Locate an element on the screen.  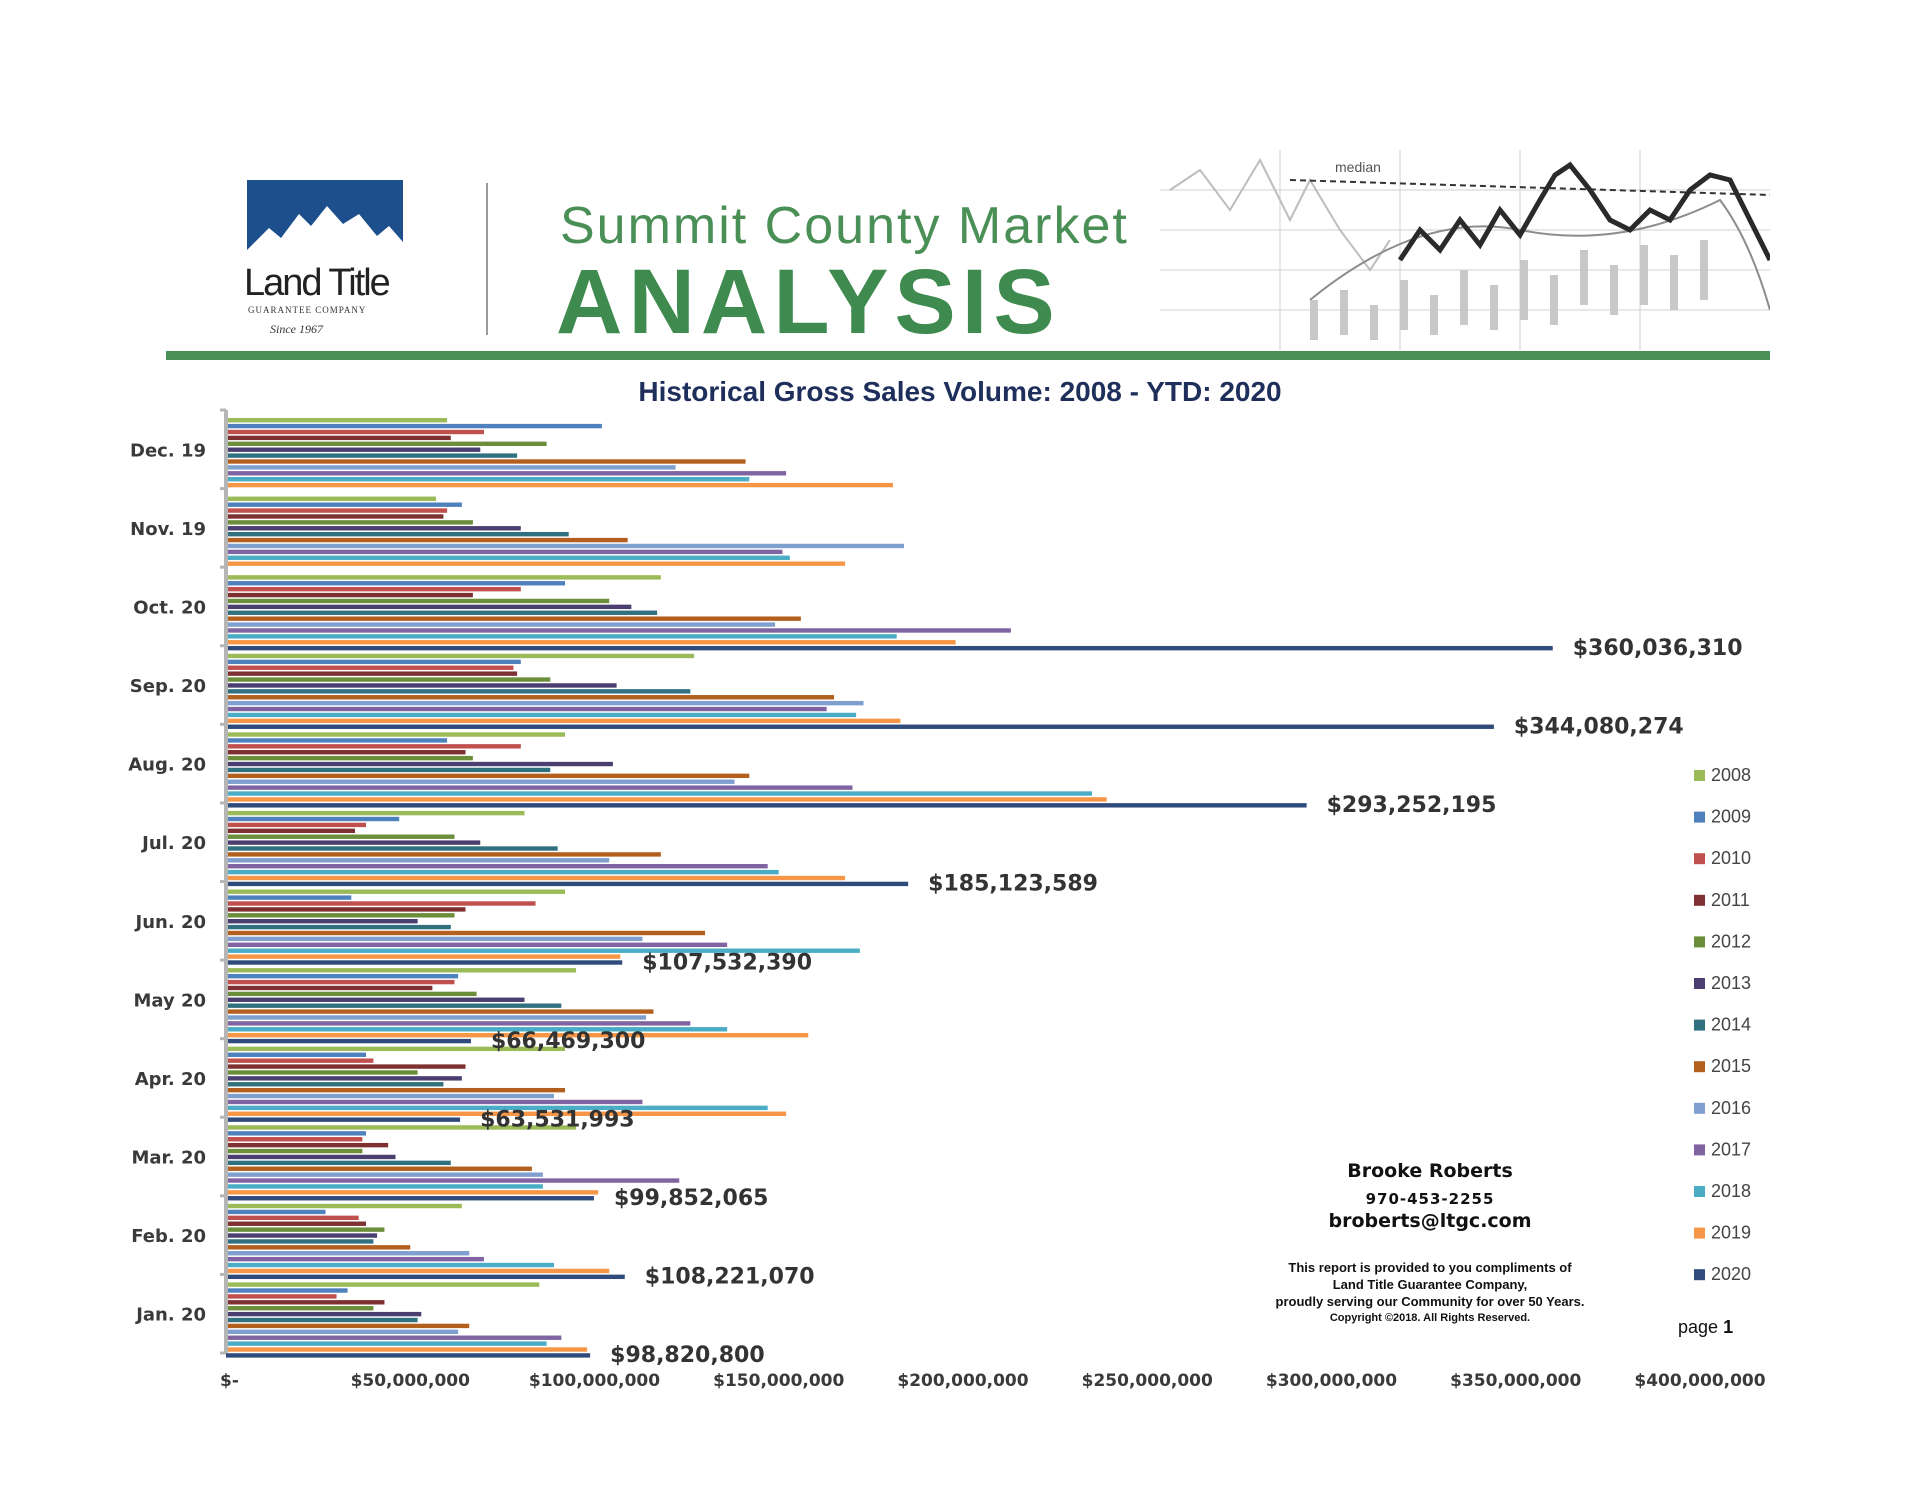
data-label-2020: $344,080,274 is located at coordinates (1599, 727).